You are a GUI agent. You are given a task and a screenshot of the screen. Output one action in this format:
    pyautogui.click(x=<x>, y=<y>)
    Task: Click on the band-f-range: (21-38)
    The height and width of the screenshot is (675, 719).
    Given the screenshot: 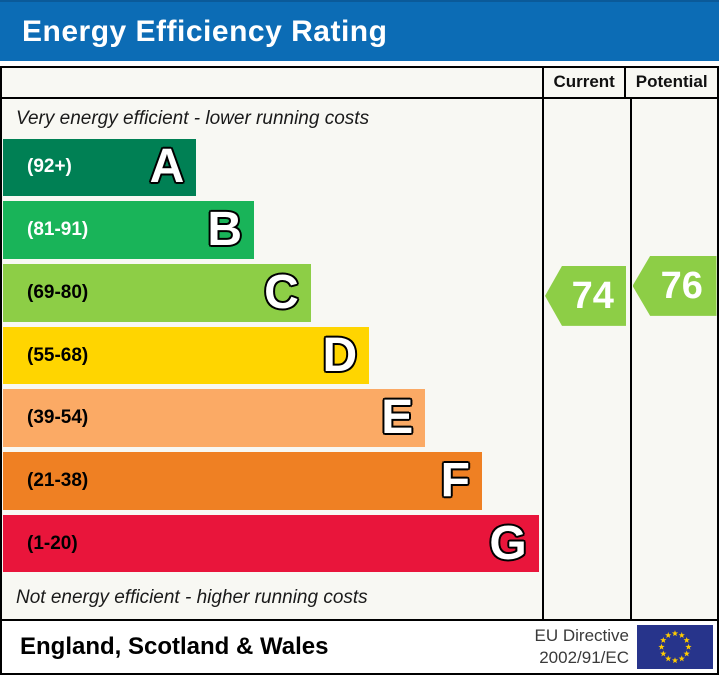 What is the action you would take?
    pyautogui.click(x=58, y=480)
    